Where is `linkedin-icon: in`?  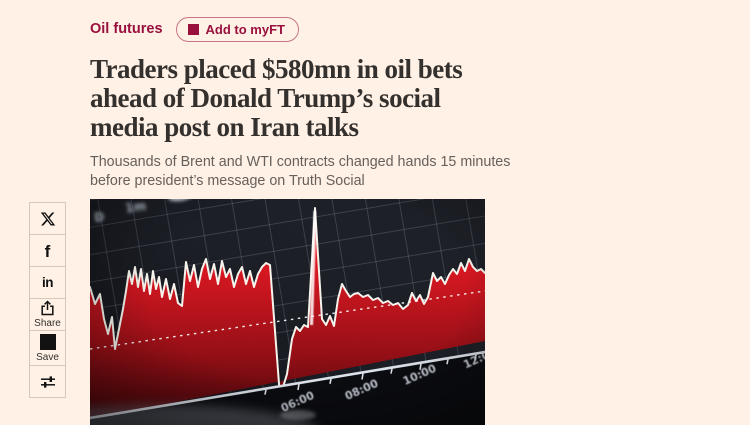 linkedin-icon: in is located at coordinates (48, 282).